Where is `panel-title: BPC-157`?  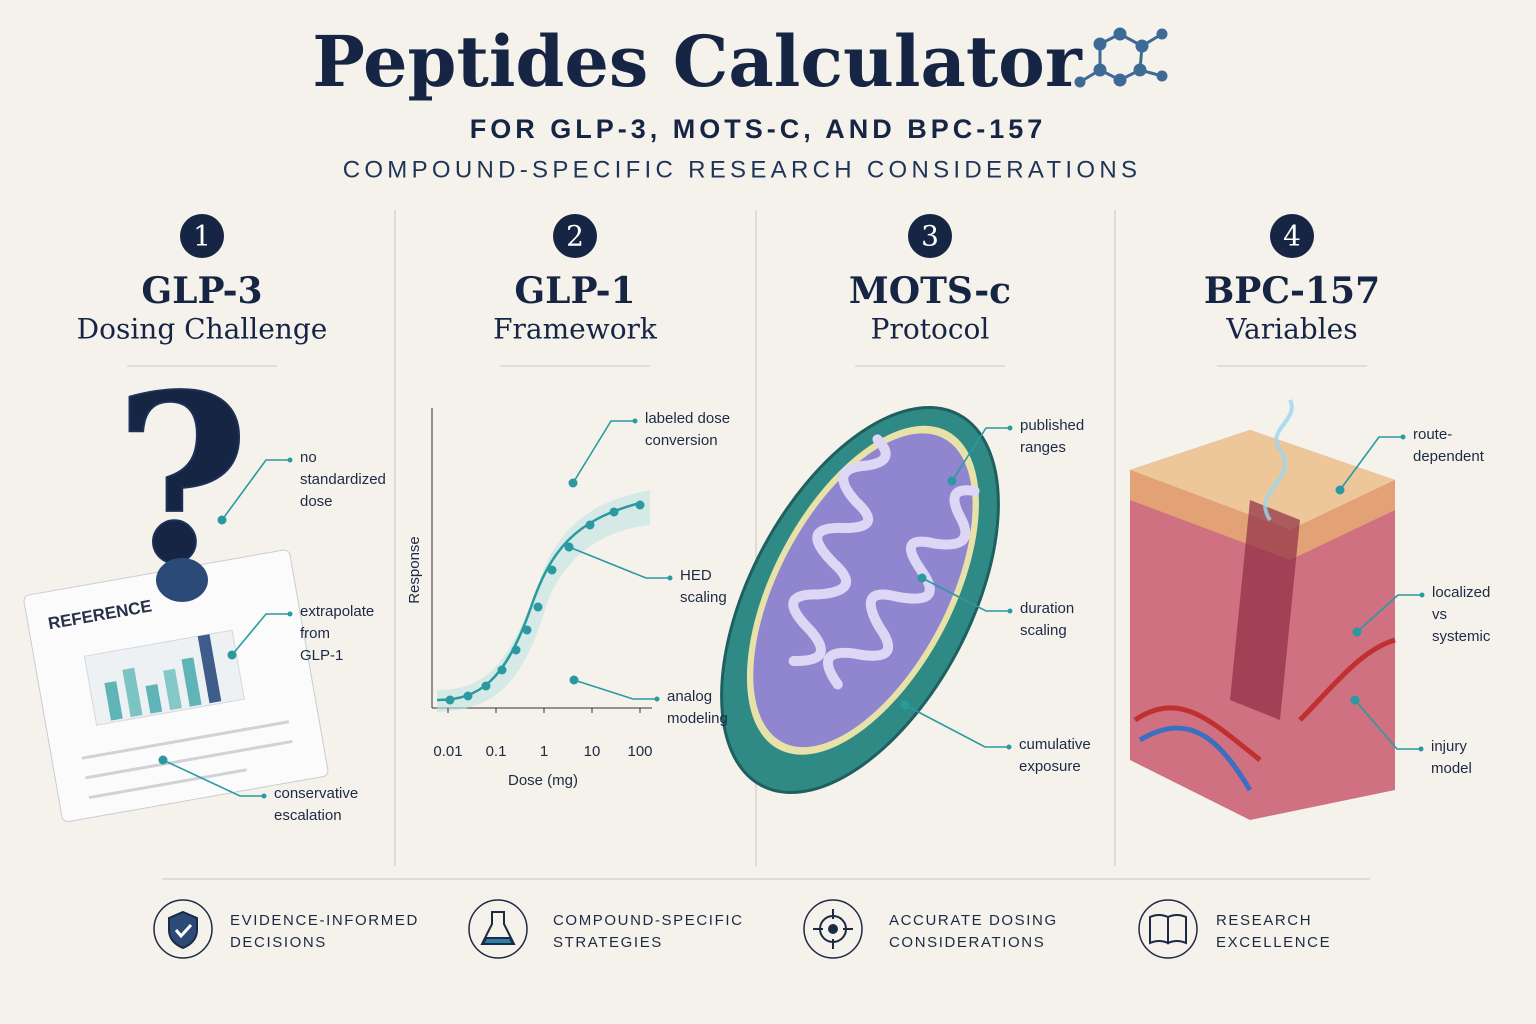 panel-title: BPC-157 is located at coordinates (1292, 291).